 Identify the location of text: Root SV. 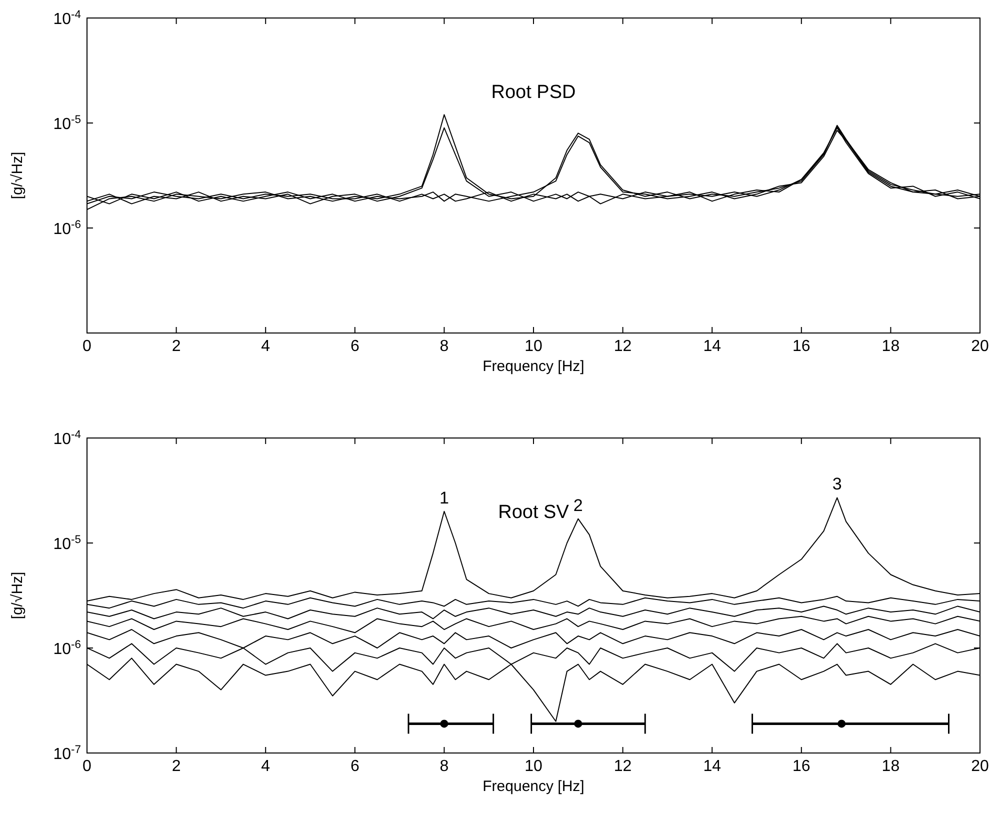
(534, 512).